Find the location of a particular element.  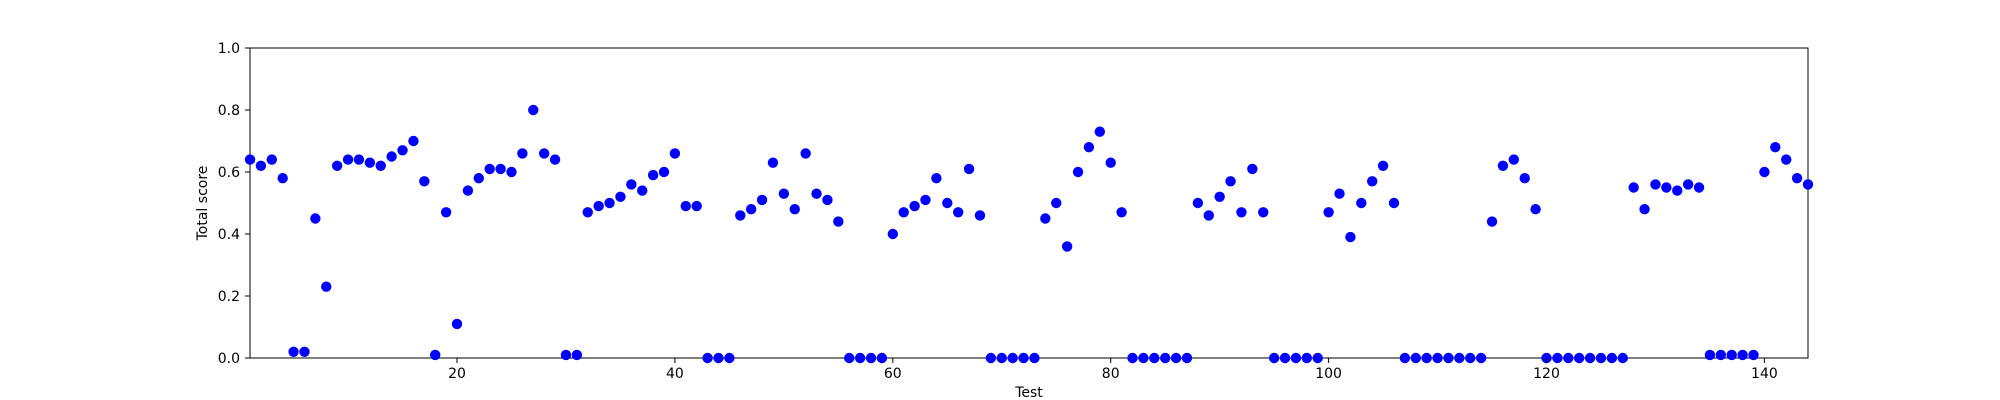

x-tick-label-140: 140 is located at coordinates (1764, 374).